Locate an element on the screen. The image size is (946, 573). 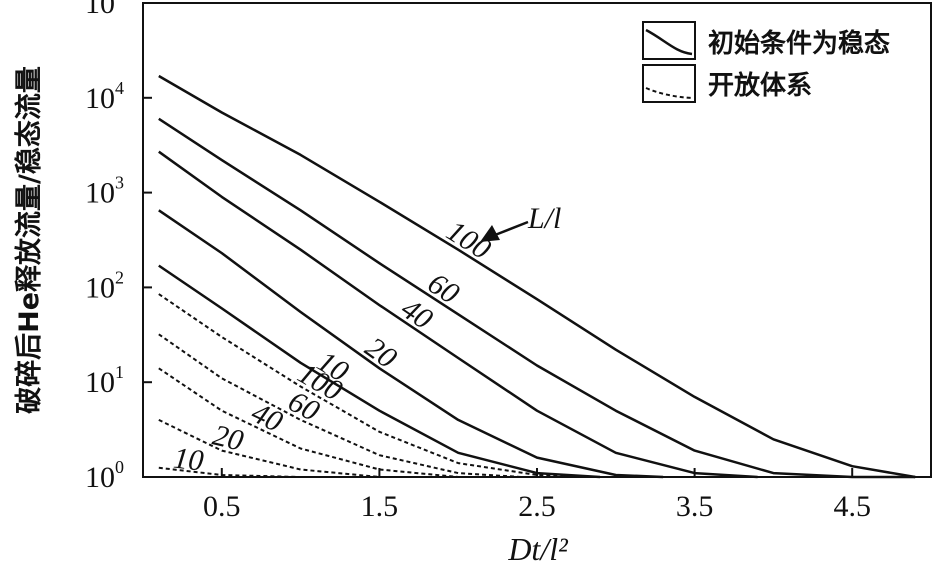
y-tick-label: 10¹ is located at coordinates (104, 380).